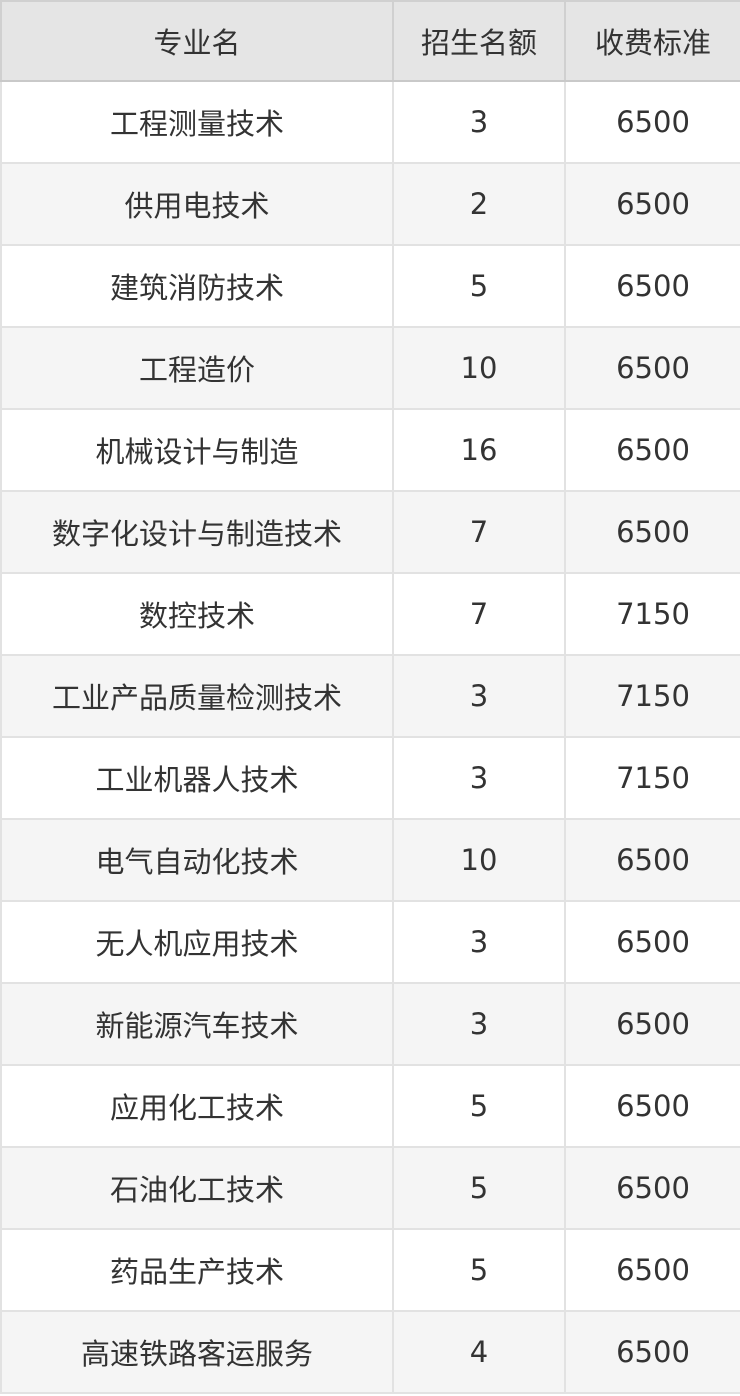 The width and height of the screenshot is (740, 1396). I want to click on cell-major-name: 高速铁路客运服务, so click(197, 1352).